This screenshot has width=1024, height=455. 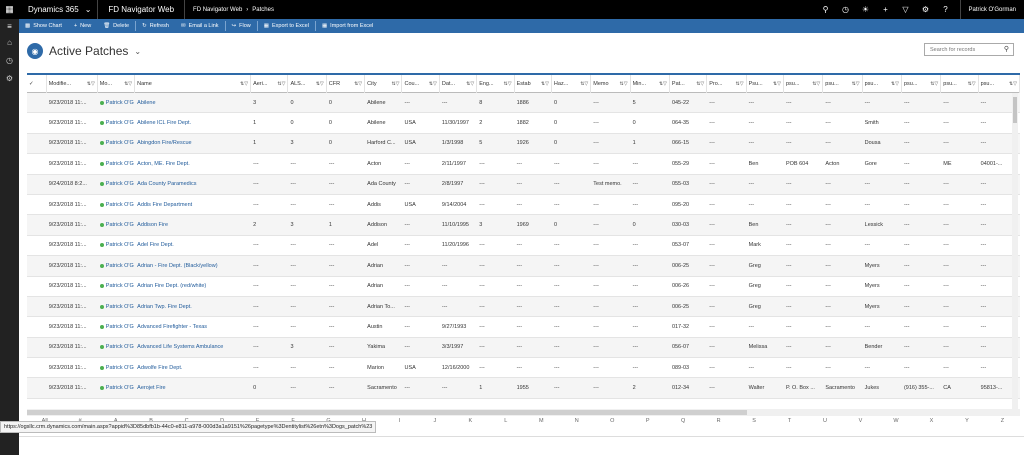 I want to click on column-header: Cou... ⇅▽, so click(x=421, y=83).